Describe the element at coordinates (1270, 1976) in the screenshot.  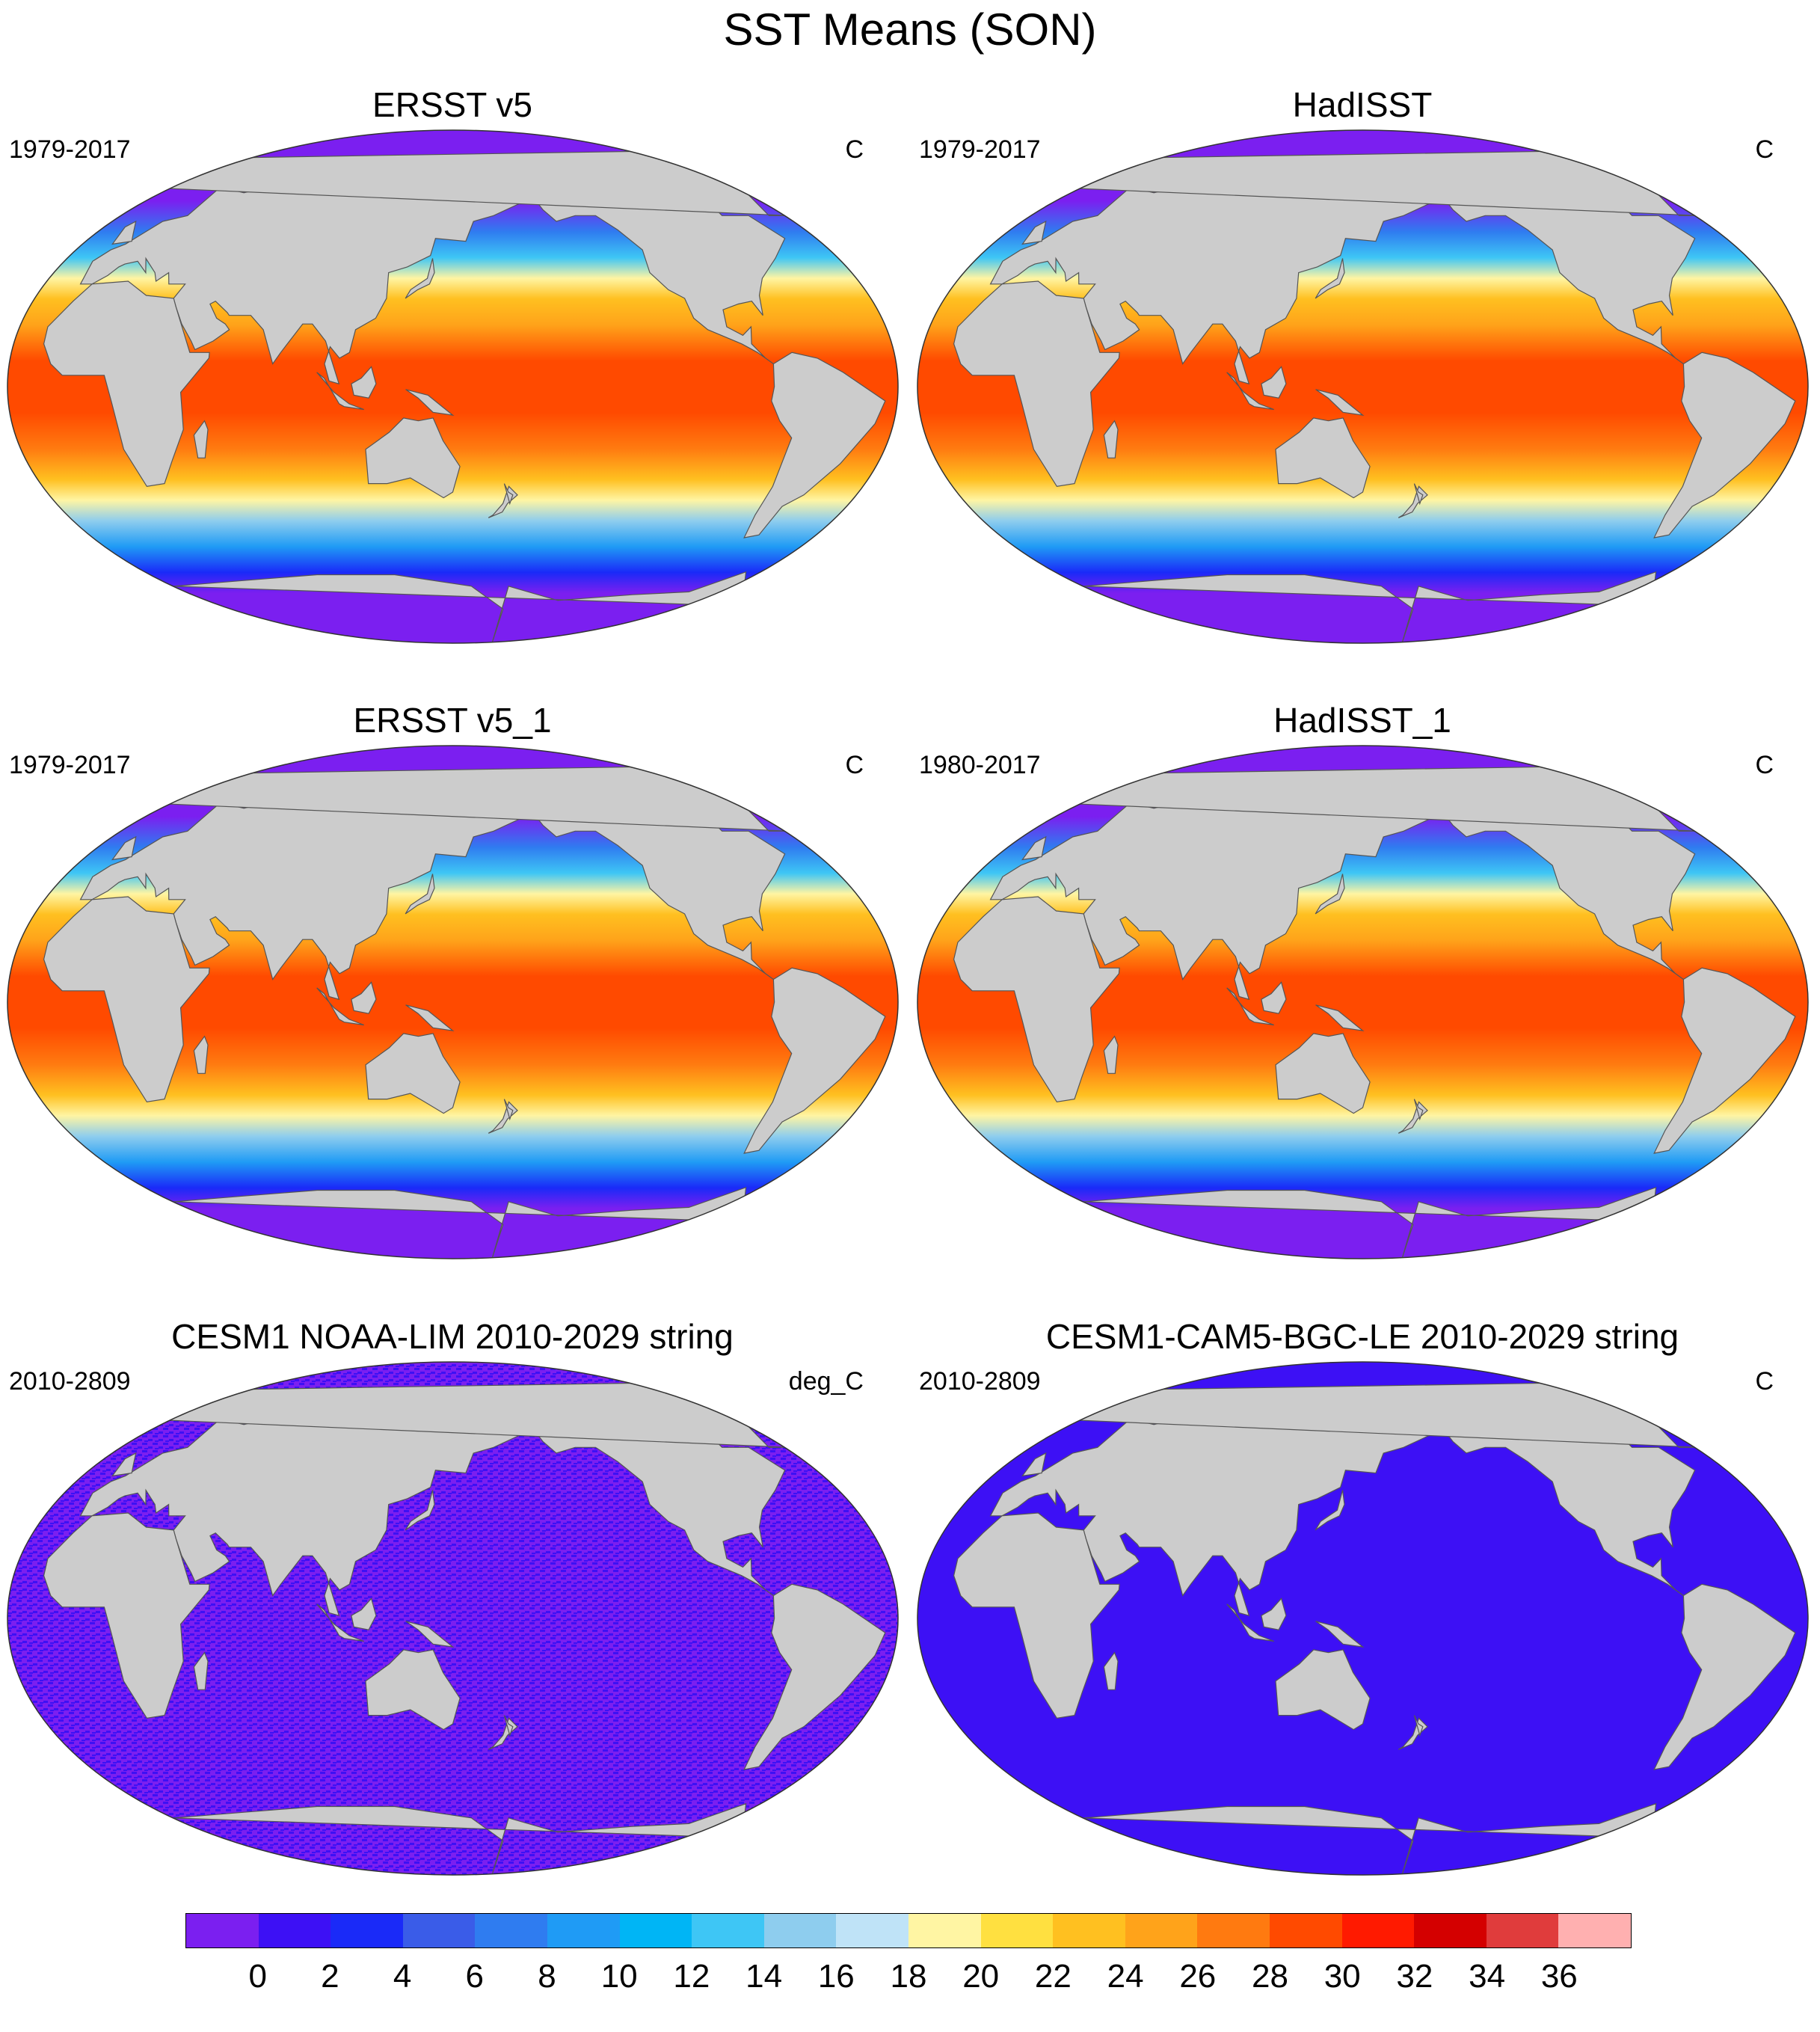
I see `colorbar-tick-label: 28` at that location.